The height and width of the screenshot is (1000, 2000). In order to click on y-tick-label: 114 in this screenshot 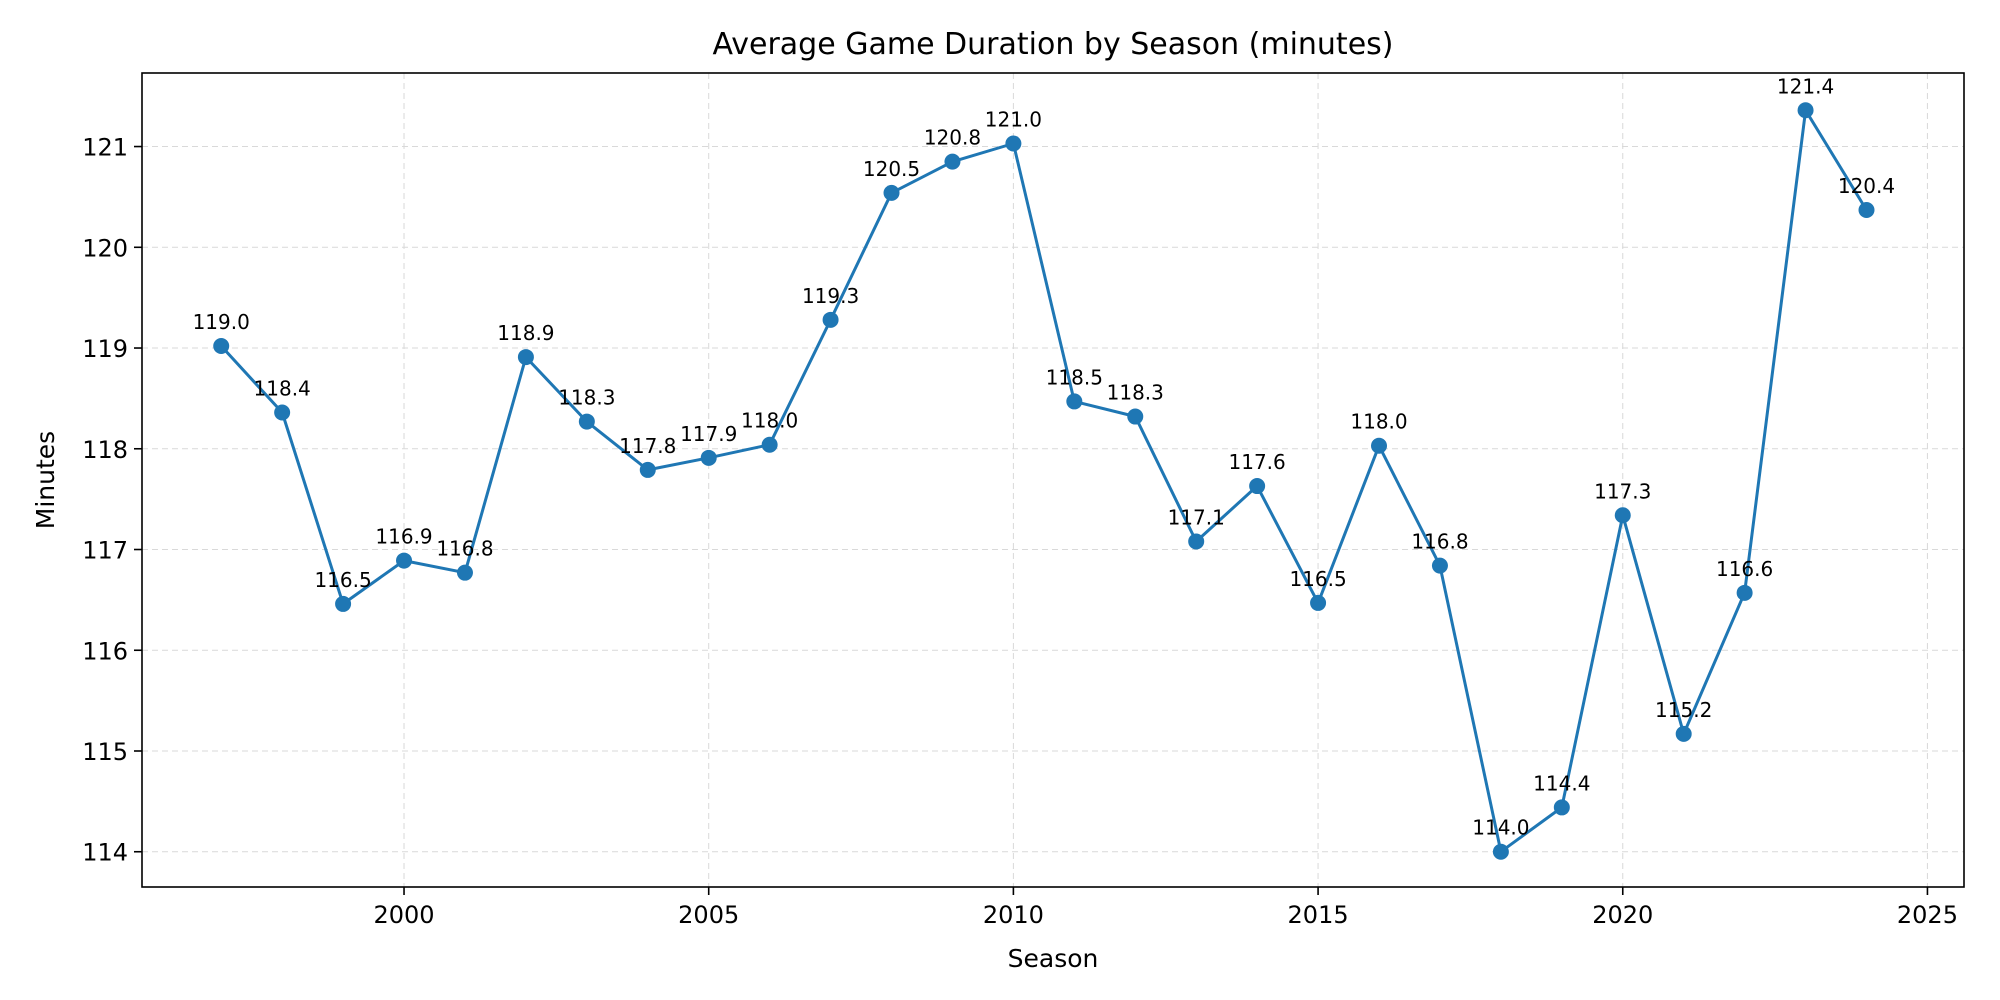, I will do `click(105, 853)`.